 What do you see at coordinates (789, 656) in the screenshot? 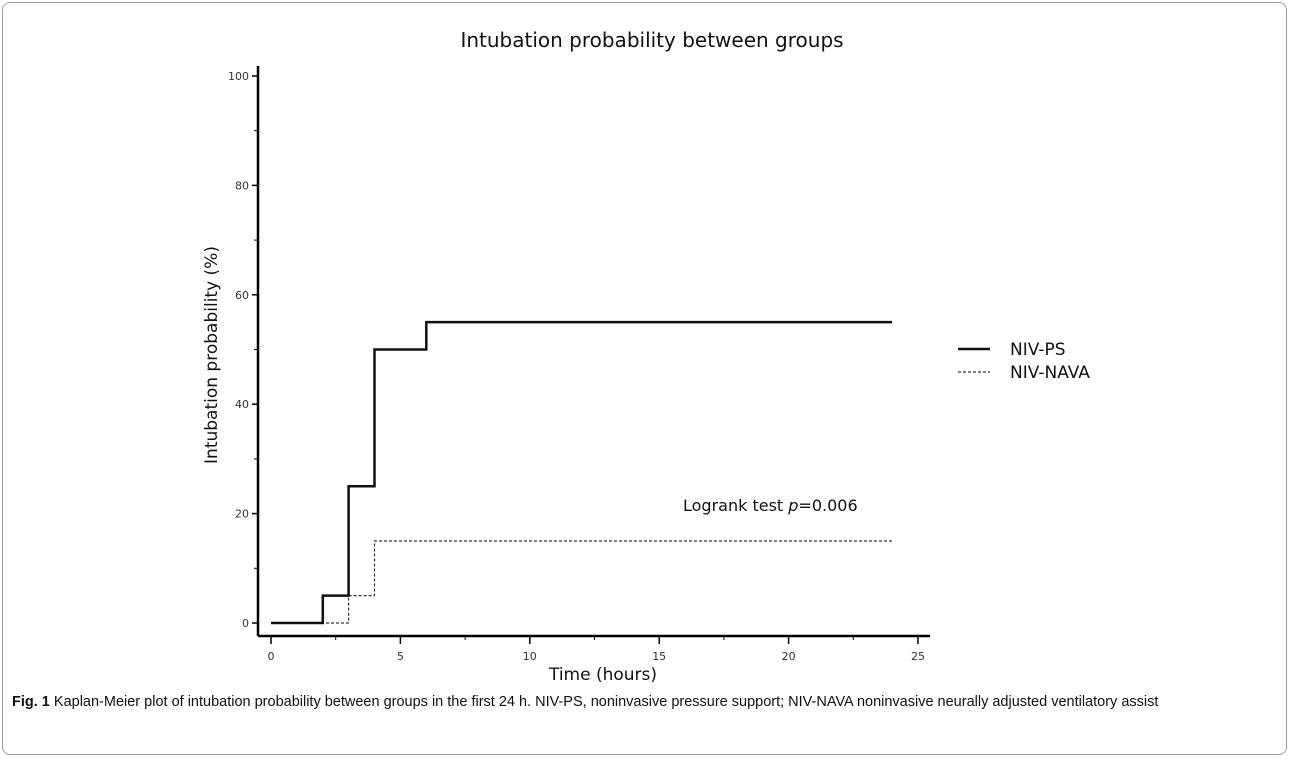
I see `x-tick-label: 20` at bounding box center [789, 656].